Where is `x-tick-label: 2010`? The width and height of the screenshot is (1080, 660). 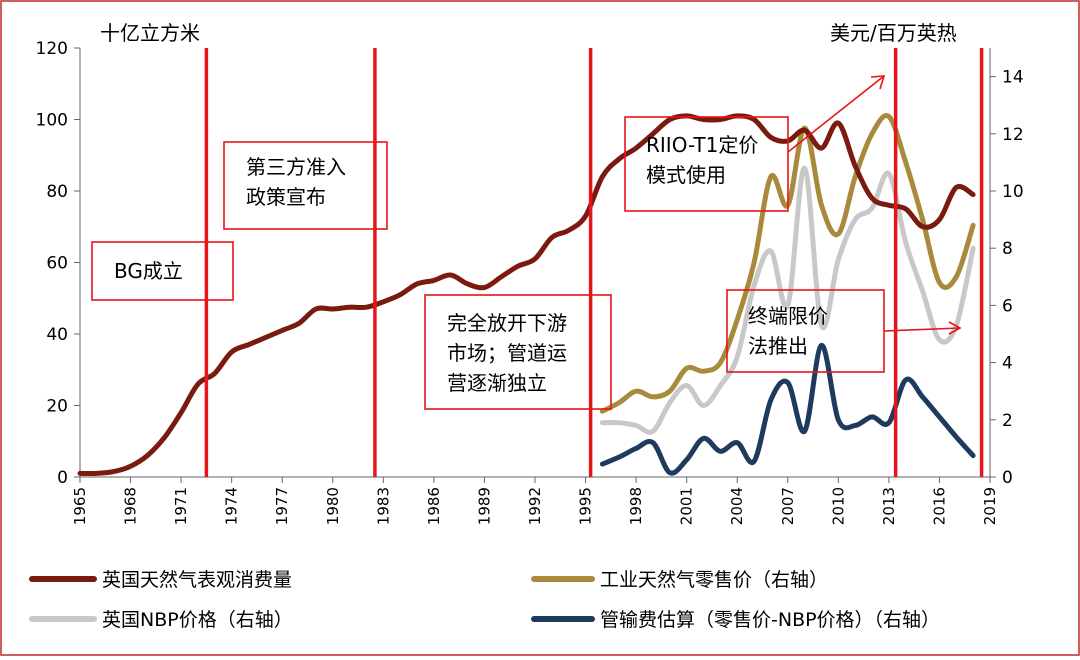 x-tick-label: 2010 is located at coordinates (838, 506).